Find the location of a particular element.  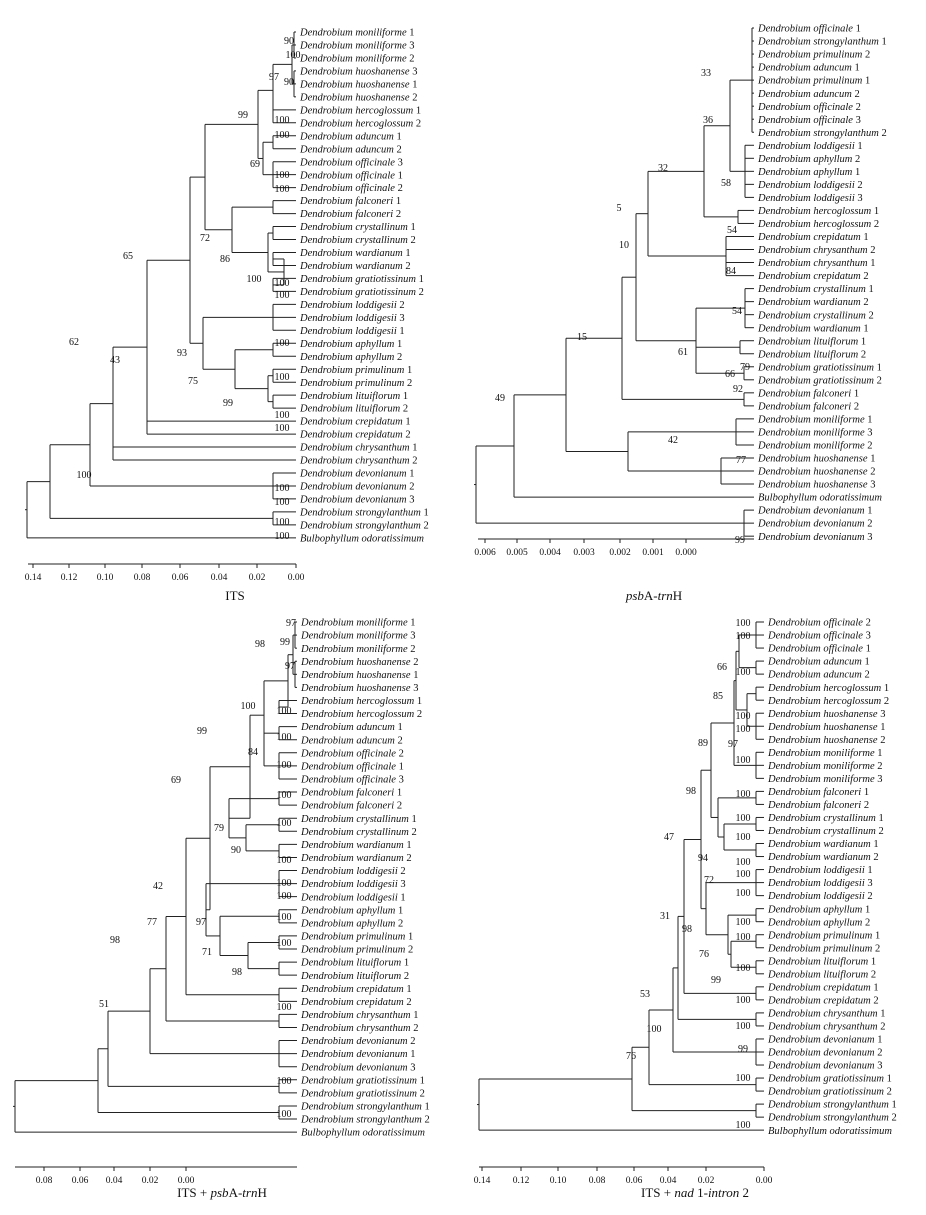

species-name: Dendrobium aphyllum is located at coordinates (815, 909).